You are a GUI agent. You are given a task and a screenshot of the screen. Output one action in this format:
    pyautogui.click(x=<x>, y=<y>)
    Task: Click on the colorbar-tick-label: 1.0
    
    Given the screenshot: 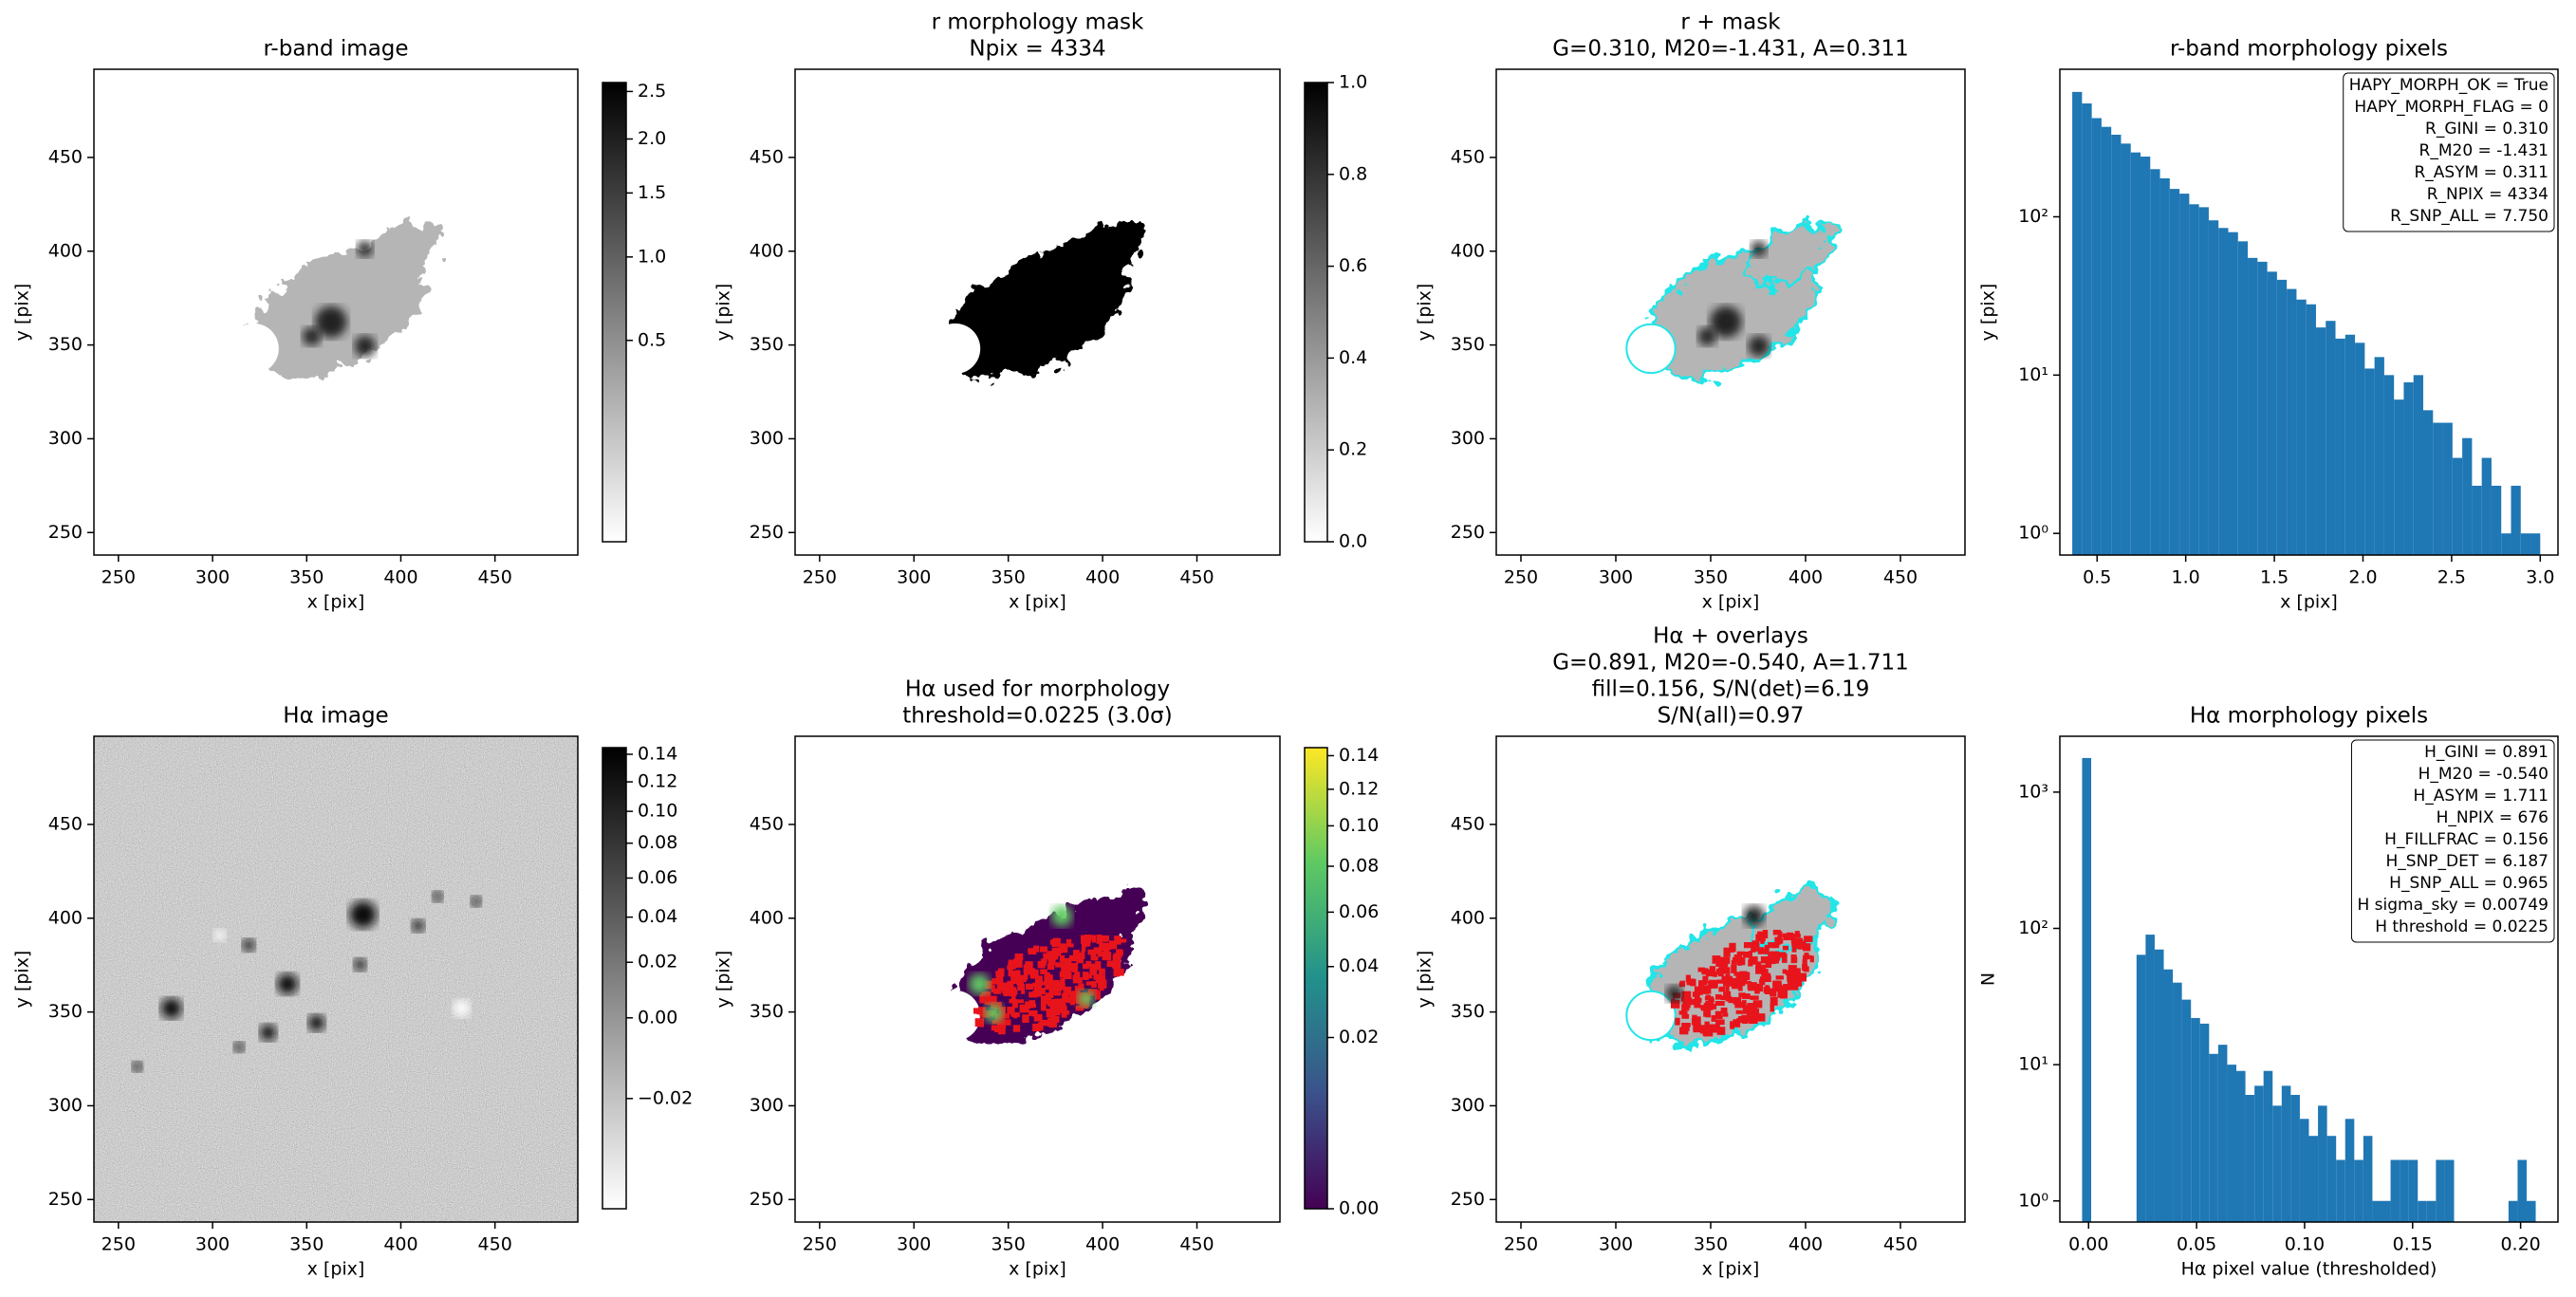 What is the action you would take?
    pyautogui.click(x=652, y=257)
    